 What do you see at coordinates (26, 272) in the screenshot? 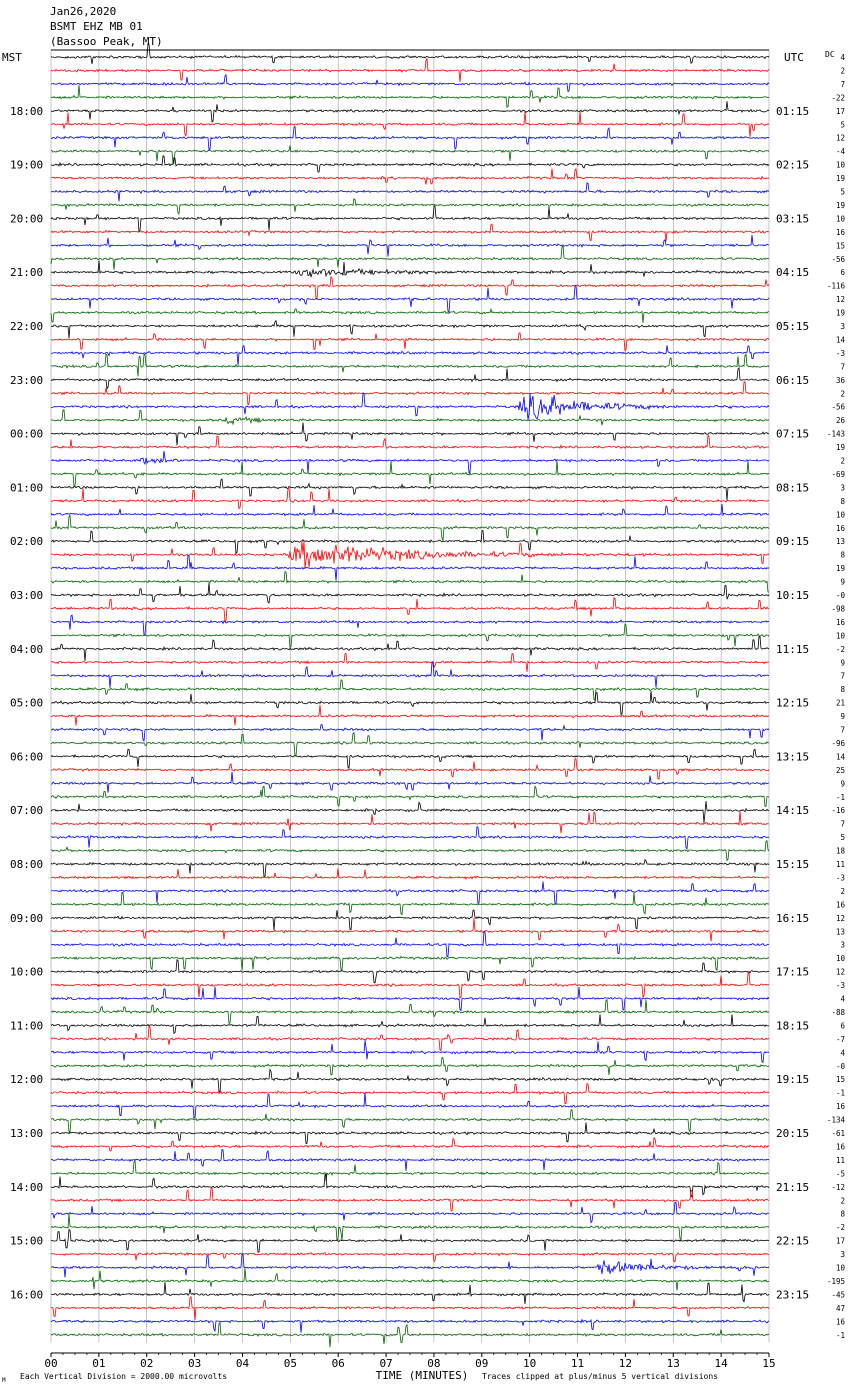
I see `left-hour-label: 21:00` at bounding box center [26, 272].